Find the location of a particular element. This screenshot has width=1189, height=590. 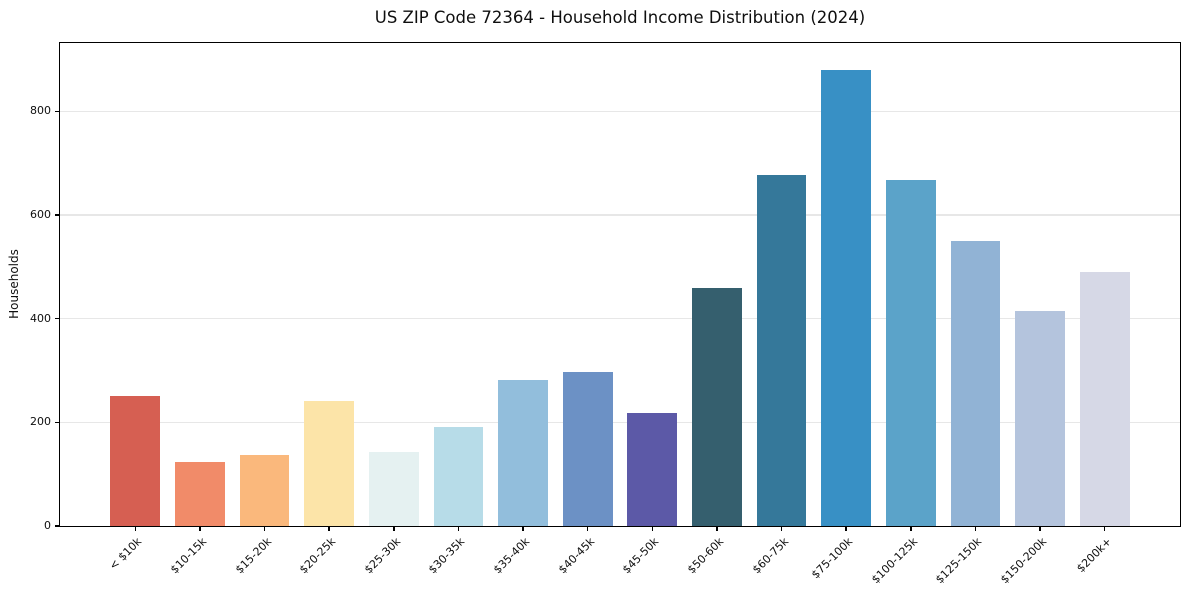

y-tick-label: 0 is located at coordinates (47, 525).